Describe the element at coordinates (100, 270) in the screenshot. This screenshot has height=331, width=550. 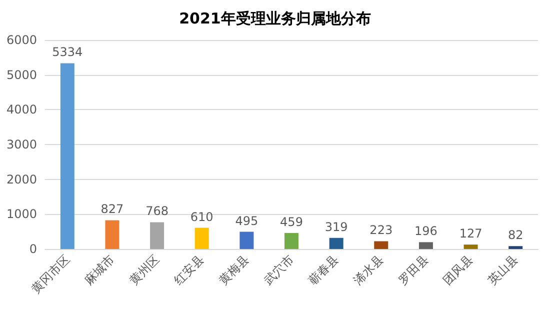
I see `x-tick-label: 麻城市` at that location.